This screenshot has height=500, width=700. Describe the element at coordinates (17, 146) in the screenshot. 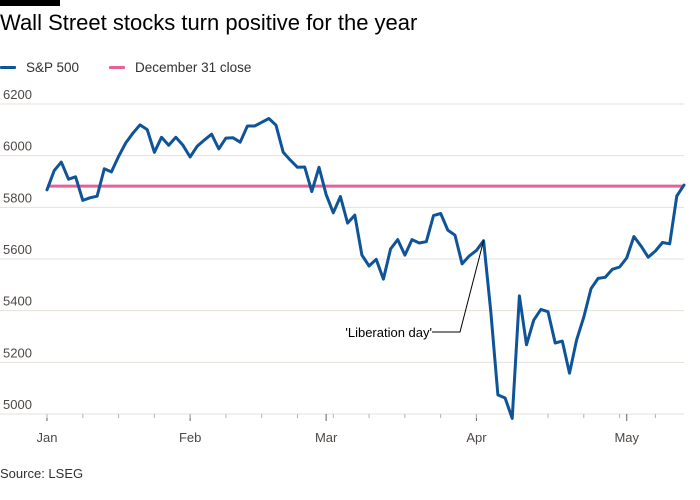

I see `y-tick-label: 6000` at that location.